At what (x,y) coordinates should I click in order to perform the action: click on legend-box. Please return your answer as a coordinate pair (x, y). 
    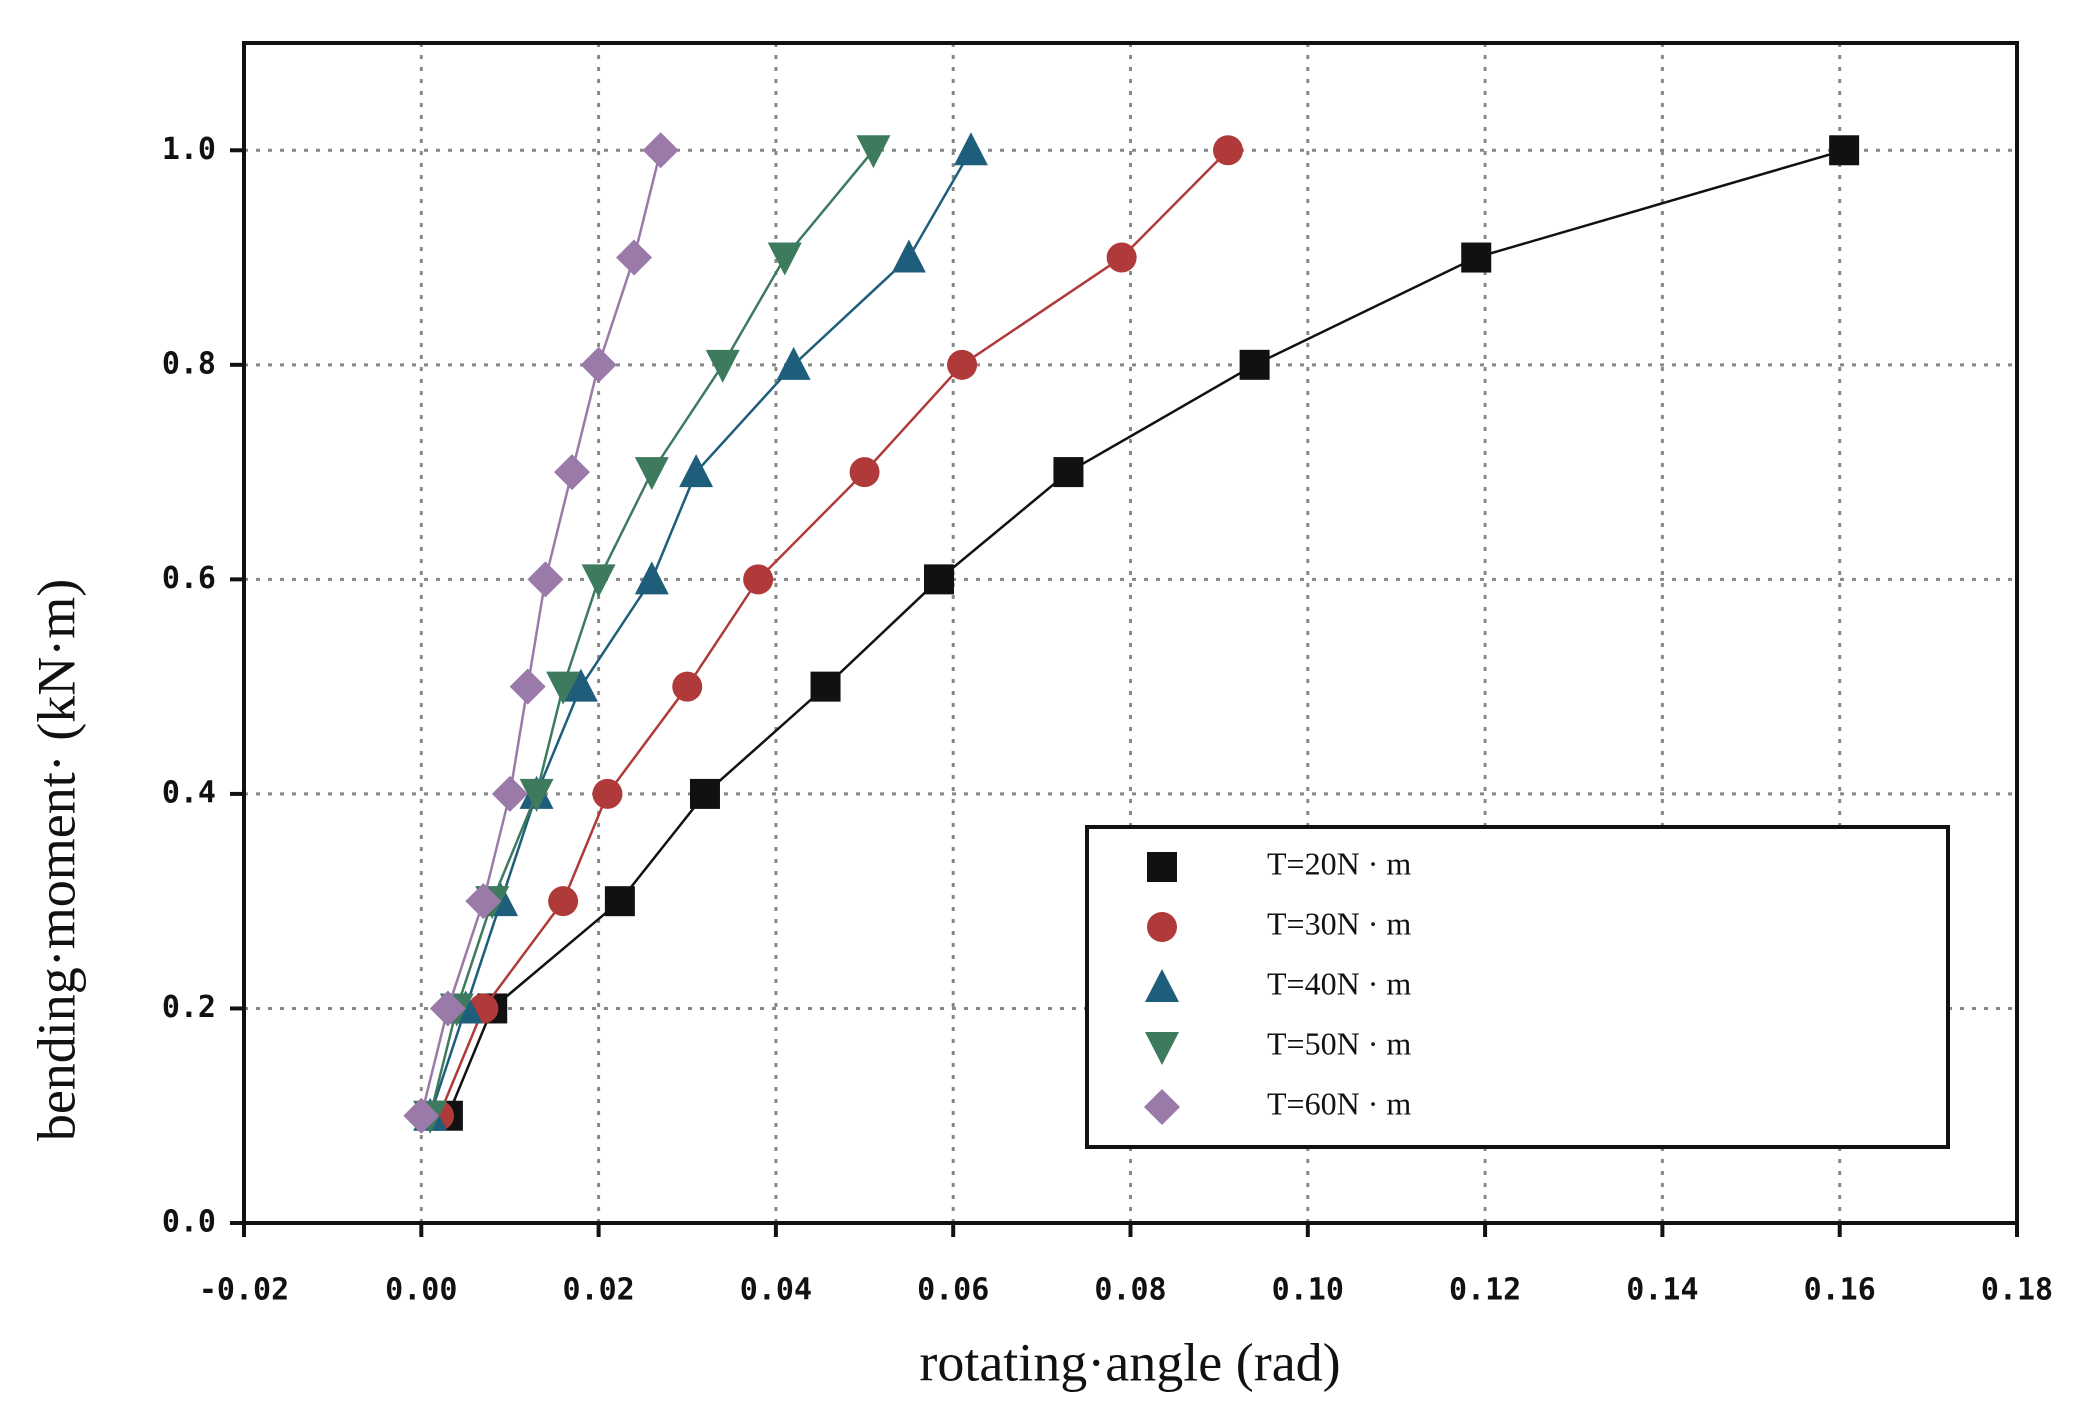
    Looking at the image, I should click on (1517, 987).